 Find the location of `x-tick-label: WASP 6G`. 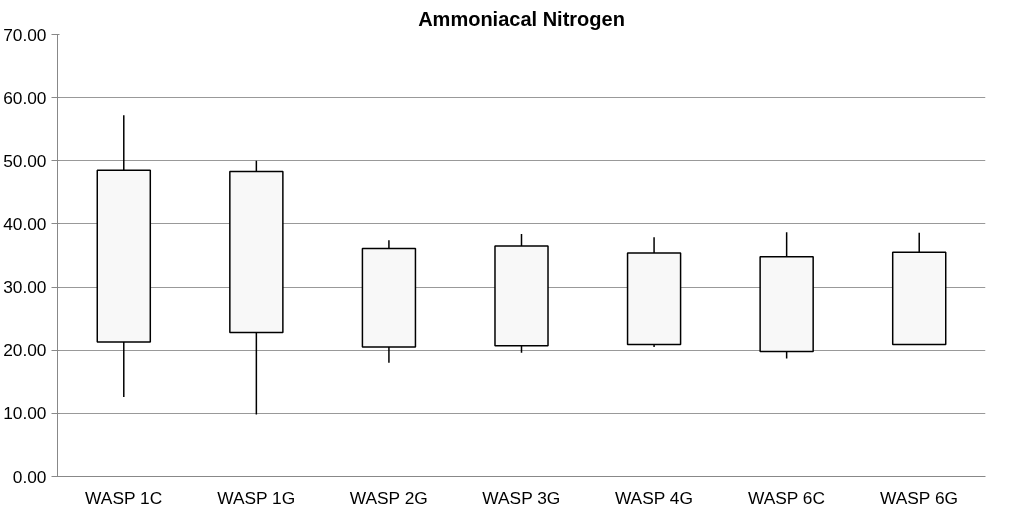

x-tick-label: WASP 6G is located at coordinates (919, 497).